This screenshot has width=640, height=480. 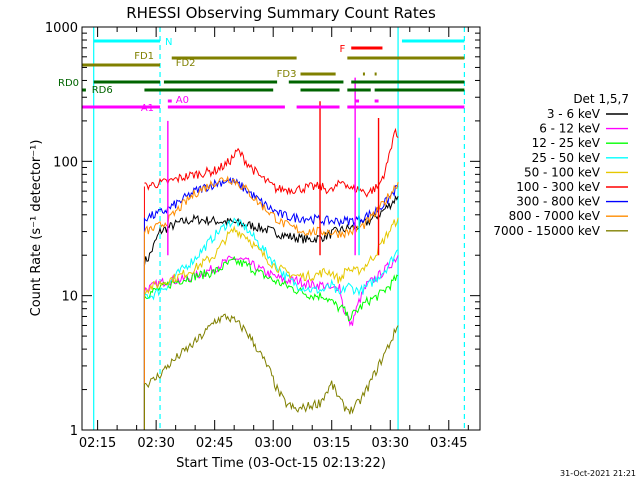 What do you see at coordinates (168, 42) in the screenshot?
I see `flag-label-n: N` at bounding box center [168, 42].